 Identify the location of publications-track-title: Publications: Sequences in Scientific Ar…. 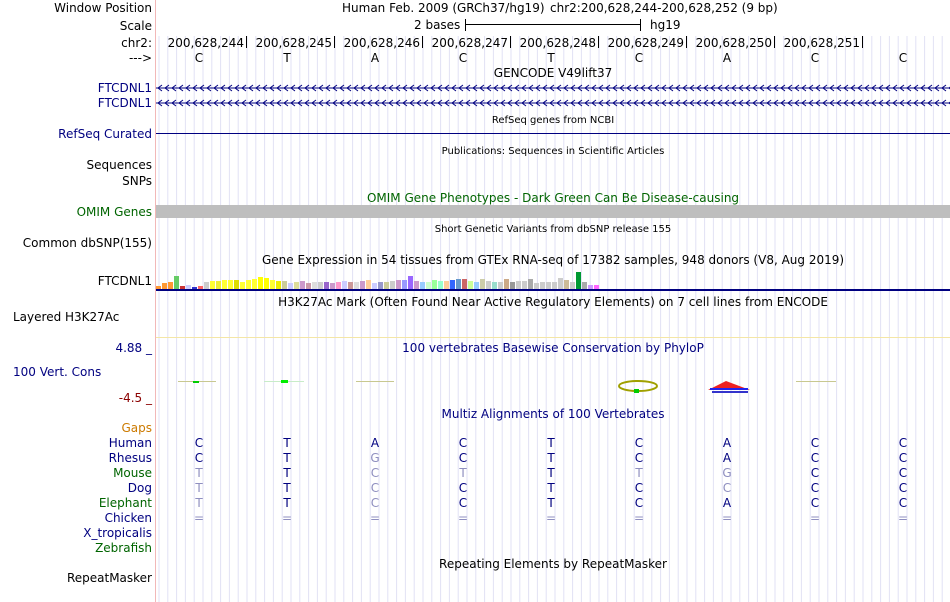
(553, 151).